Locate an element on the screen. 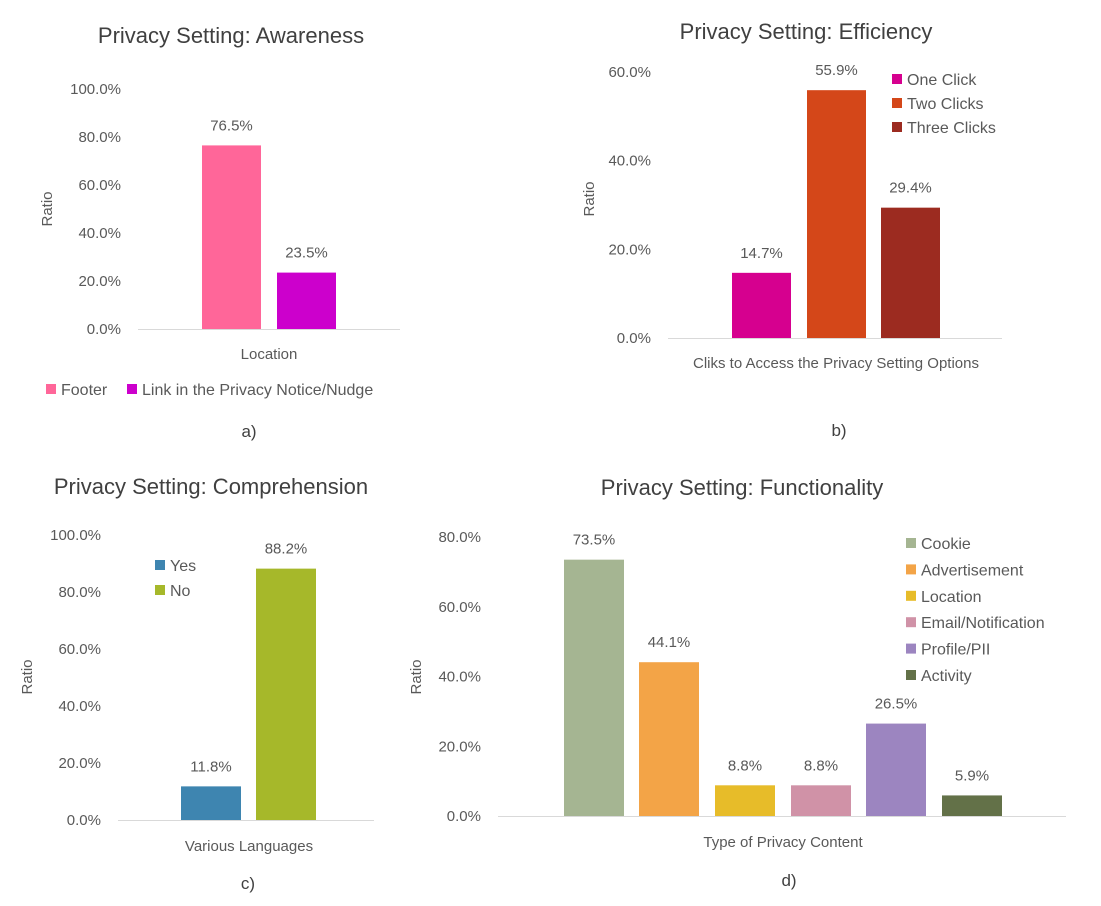 Image resolution: width=1101 pixels, height=906 pixels. data-label: 76.5% is located at coordinates (231, 125).